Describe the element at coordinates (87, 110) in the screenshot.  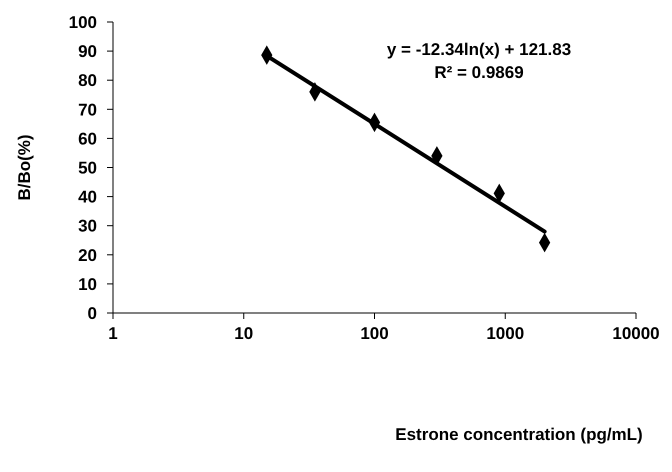
I see `y-tick-label: 70` at that location.